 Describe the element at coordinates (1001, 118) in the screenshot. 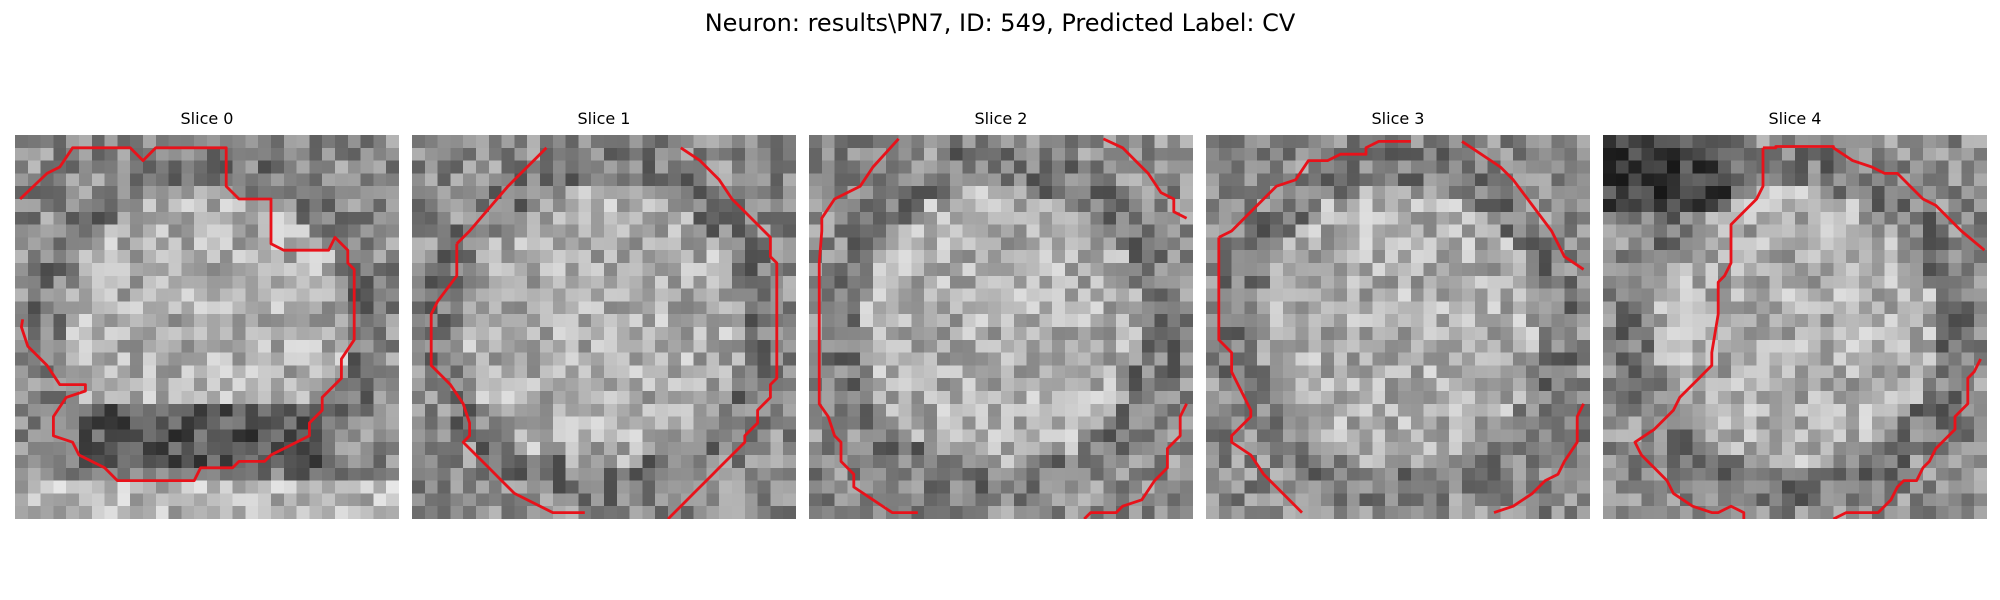

I see `slice-title: Slice 2` at that location.